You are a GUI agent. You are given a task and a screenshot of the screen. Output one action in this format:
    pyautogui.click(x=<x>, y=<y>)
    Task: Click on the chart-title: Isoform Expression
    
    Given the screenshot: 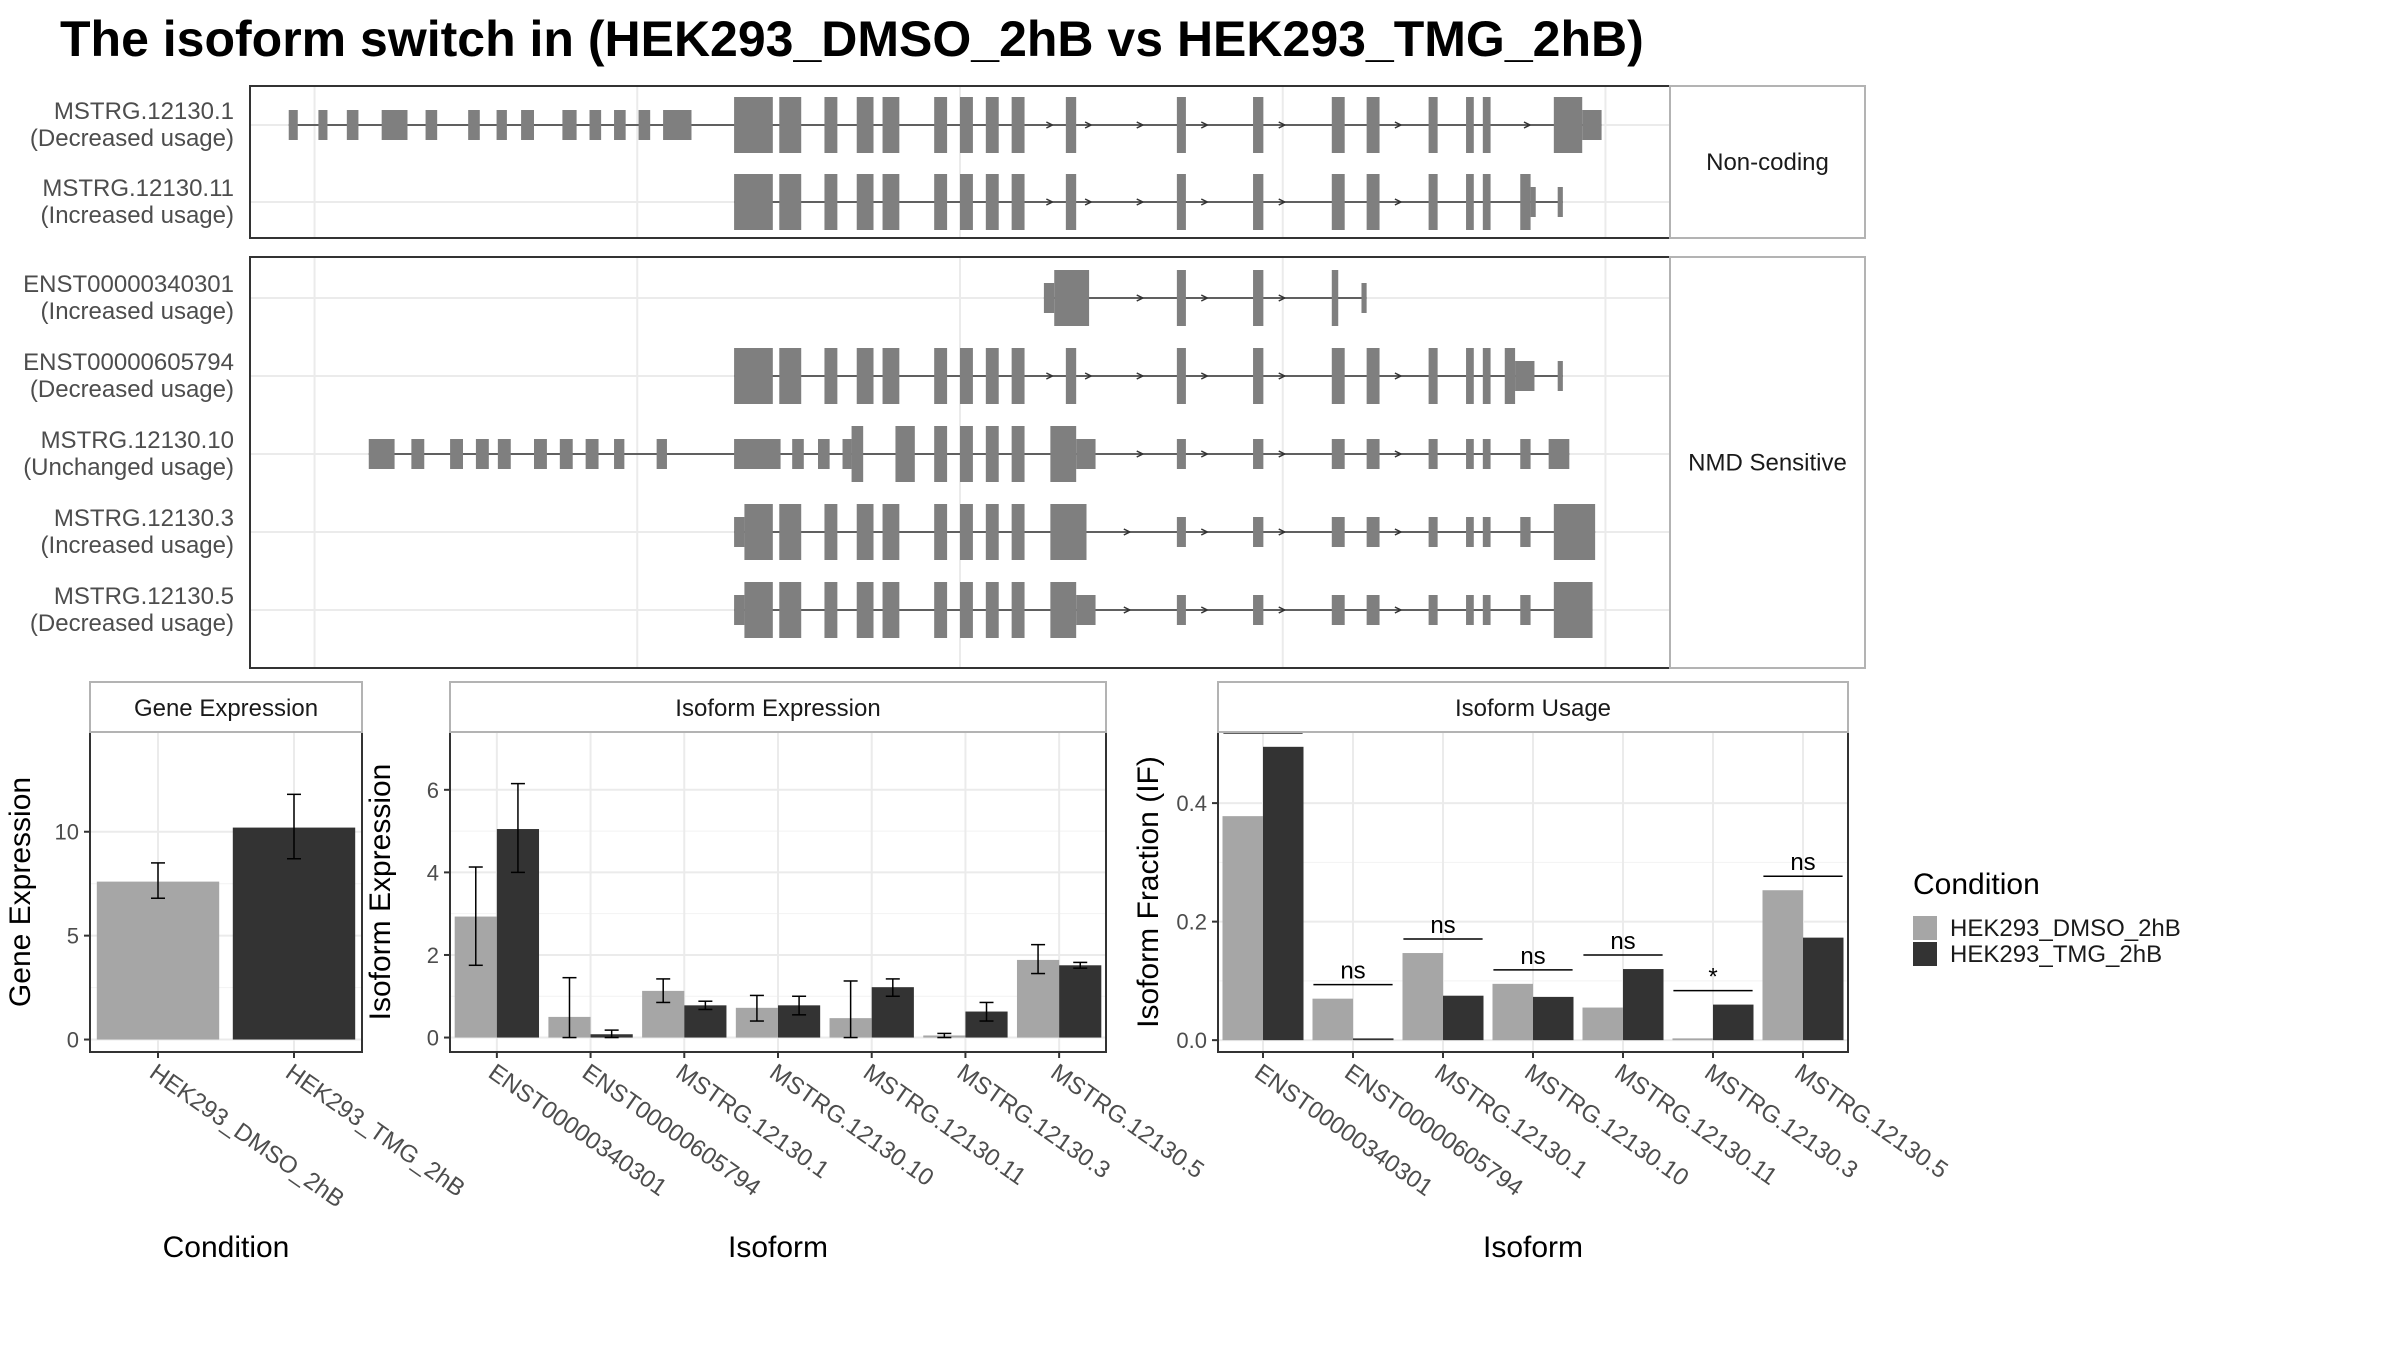 What is the action you would take?
    pyautogui.click(x=777, y=708)
    